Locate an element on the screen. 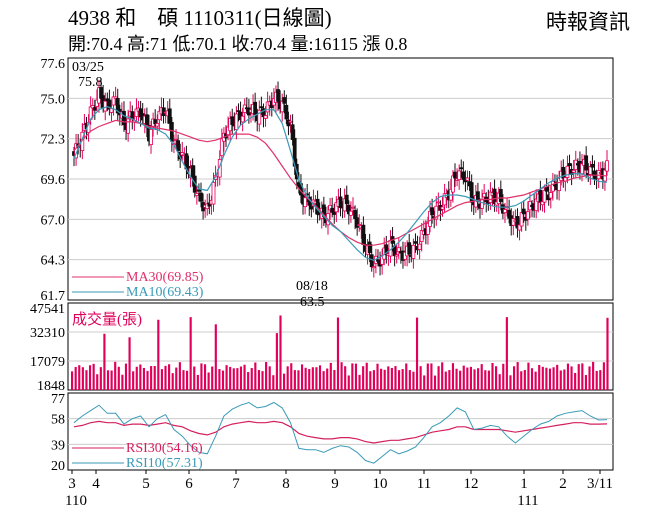 This screenshot has width=656, height=525. chart-title: 4938 和 碩 1110311(日線圖) is located at coordinates (200, 18).